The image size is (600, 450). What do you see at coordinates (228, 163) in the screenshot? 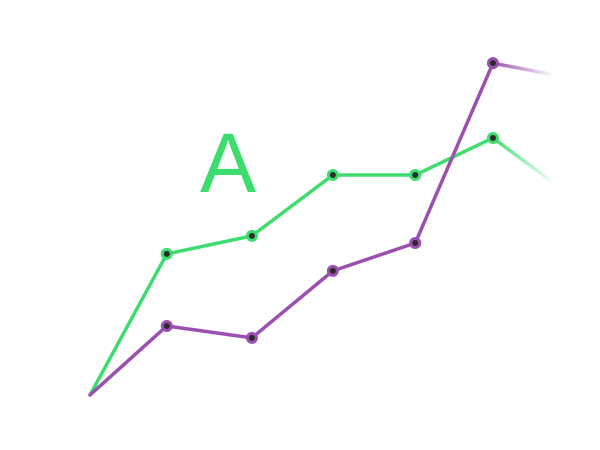
I see `chart-label: A` at bounding box center [228, 163].